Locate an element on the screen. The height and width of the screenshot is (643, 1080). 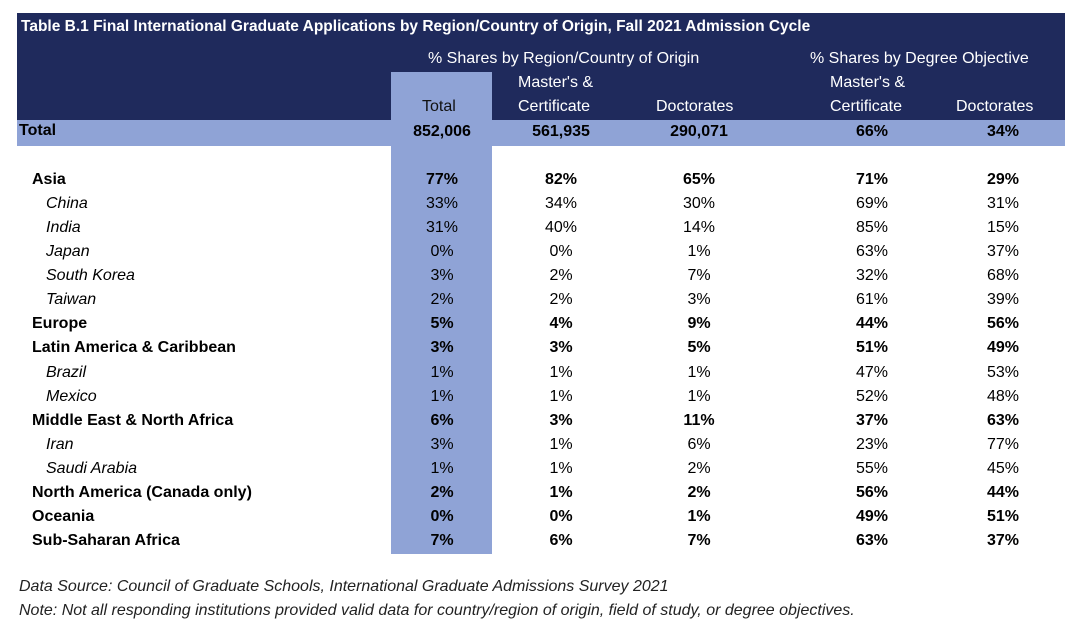
cell-doctorates-degree: 68% is located at coordinates (1003, 275).